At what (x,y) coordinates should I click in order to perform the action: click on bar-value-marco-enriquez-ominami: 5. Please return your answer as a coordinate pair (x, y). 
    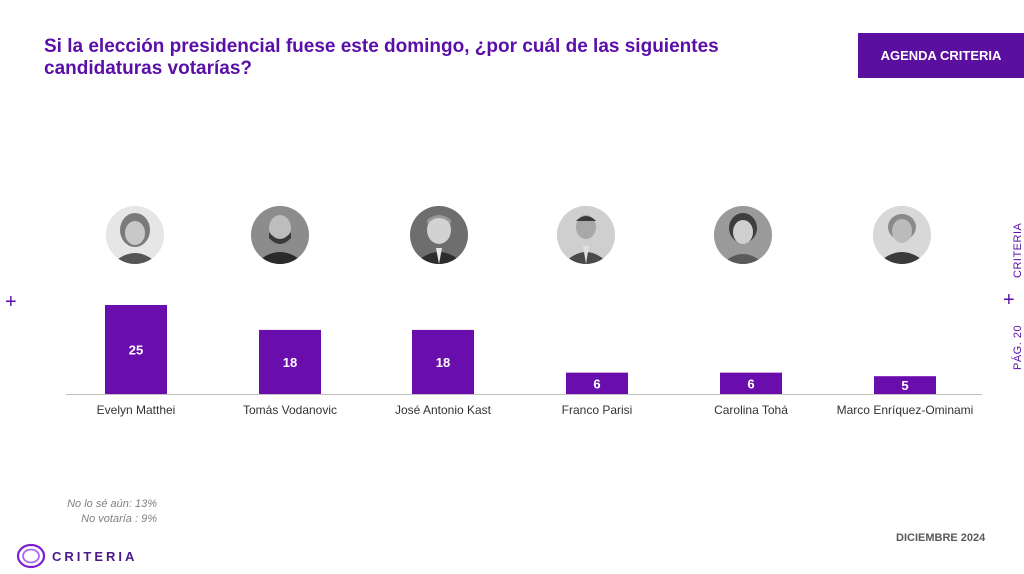
    Looking at the image, I should click on (904, 385).